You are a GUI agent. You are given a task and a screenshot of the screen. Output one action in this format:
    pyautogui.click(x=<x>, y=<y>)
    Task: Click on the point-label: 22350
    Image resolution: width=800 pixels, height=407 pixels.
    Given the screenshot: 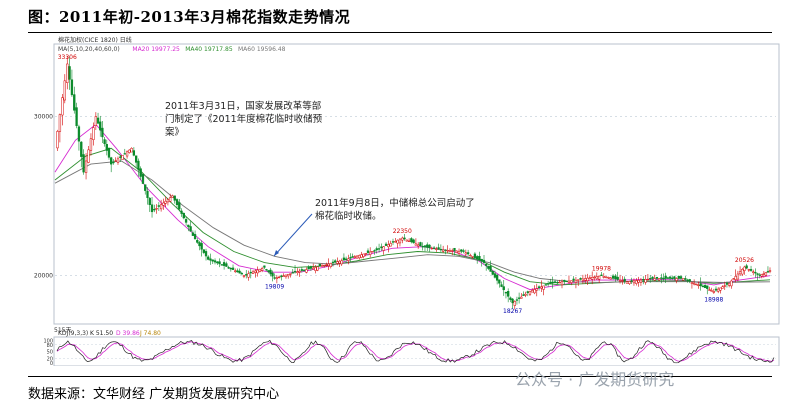 What is the action you would take?
    pyautogui.click(x=402, y=231)
    